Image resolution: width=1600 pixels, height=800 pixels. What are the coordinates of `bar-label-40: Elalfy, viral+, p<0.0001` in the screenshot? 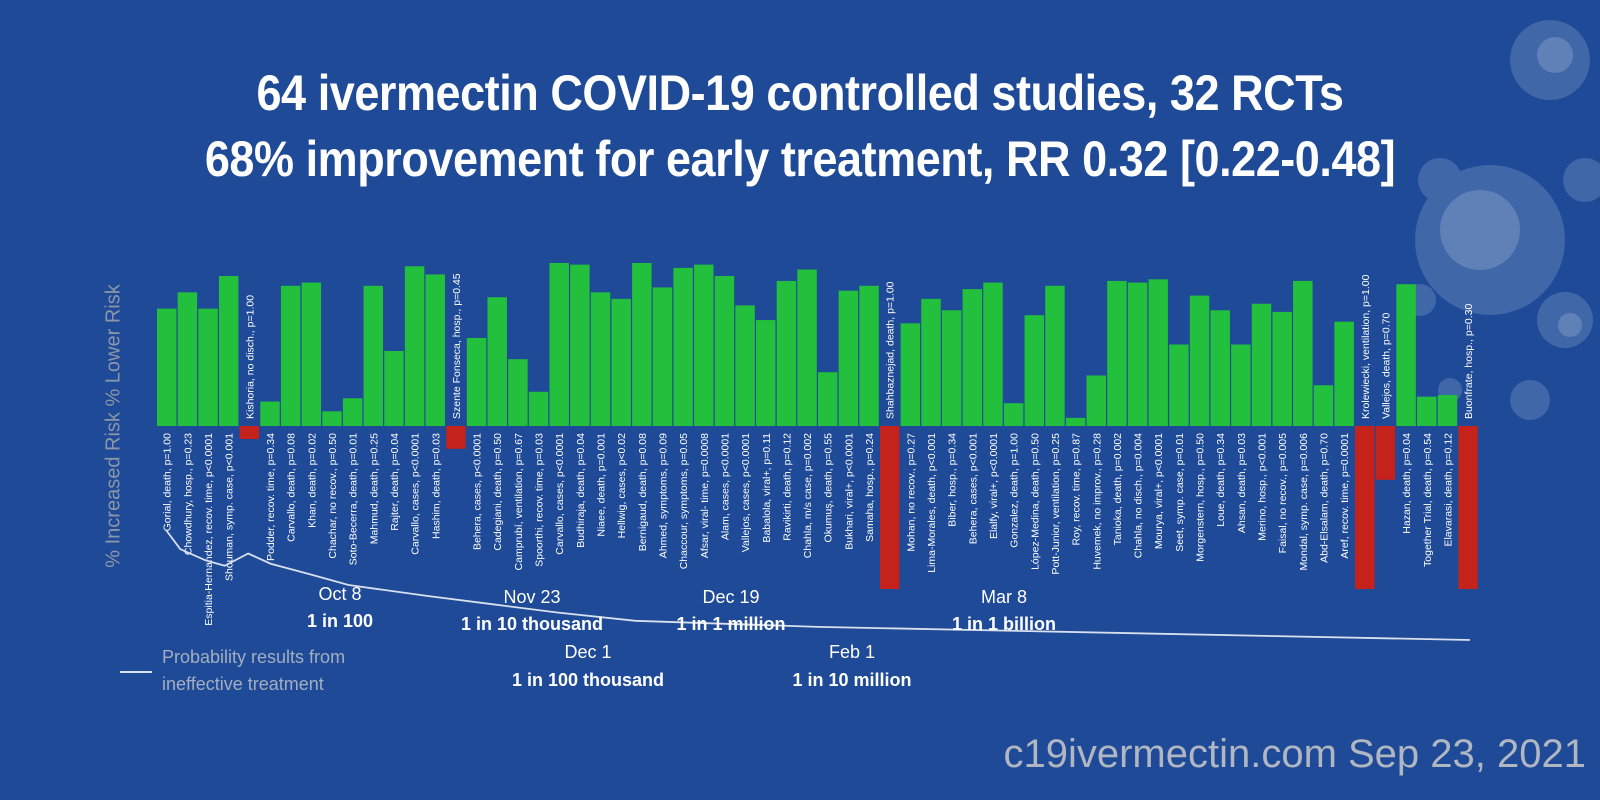 It's located at (994, 486).